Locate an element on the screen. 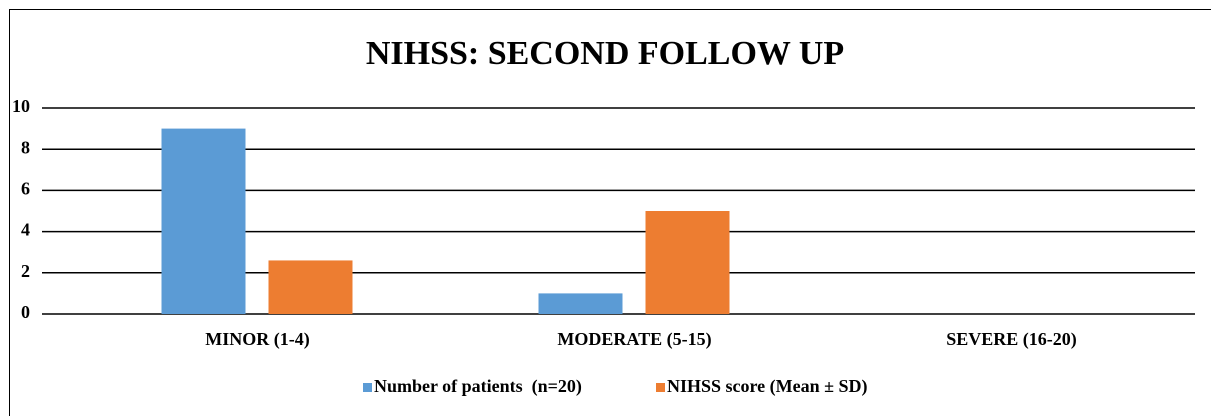  legend-label: NIHSS score (Mean ± SD) is located at coordinates (767, 386).